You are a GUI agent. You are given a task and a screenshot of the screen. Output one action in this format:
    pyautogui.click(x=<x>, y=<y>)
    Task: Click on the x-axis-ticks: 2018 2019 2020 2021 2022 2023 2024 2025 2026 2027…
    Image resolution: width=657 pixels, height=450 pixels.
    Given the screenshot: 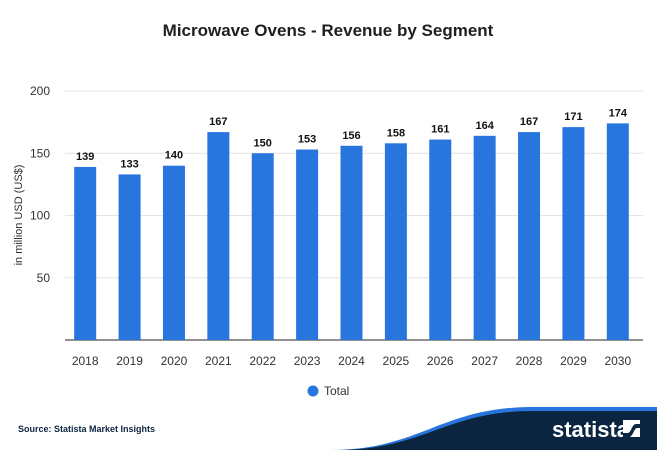 What is the action you would take?
    pyautogui.click(x=352, y=361)
    